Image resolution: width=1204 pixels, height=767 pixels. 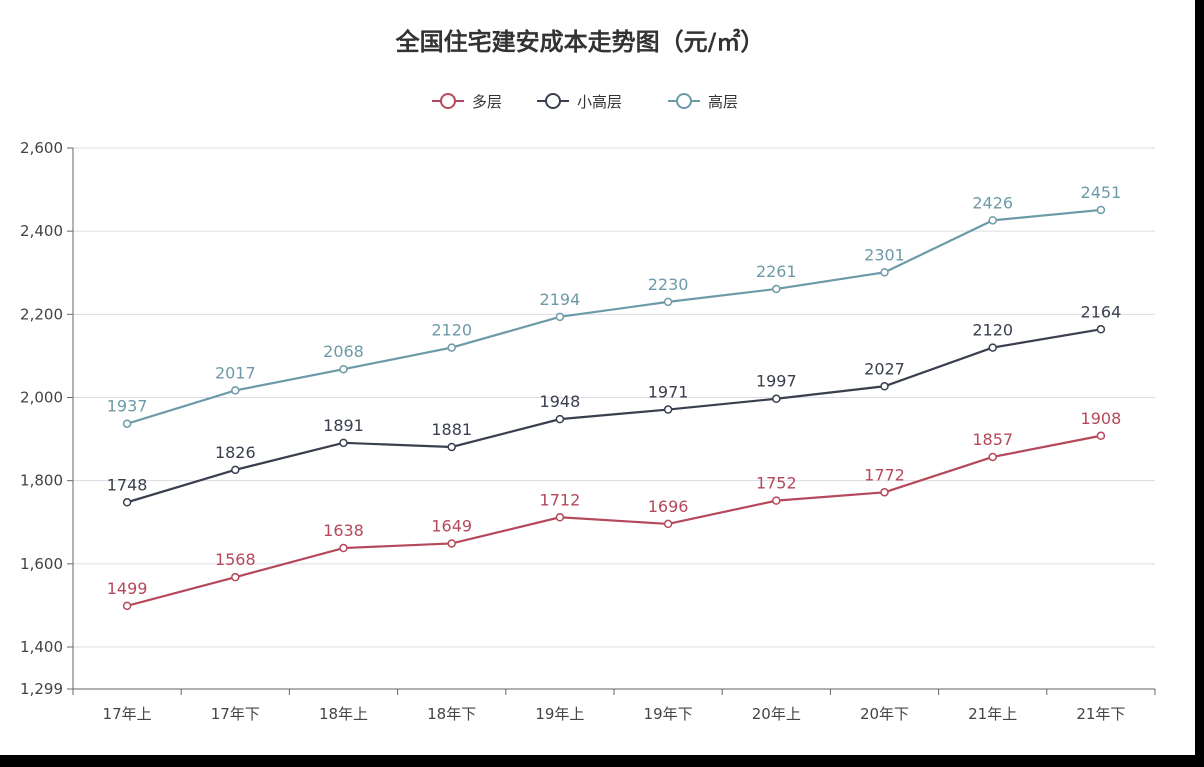 What do you see at coordinates (127, 714) in the screenshot?
I see `x-tick-label: 17年上` at bounding box center [127, 714].